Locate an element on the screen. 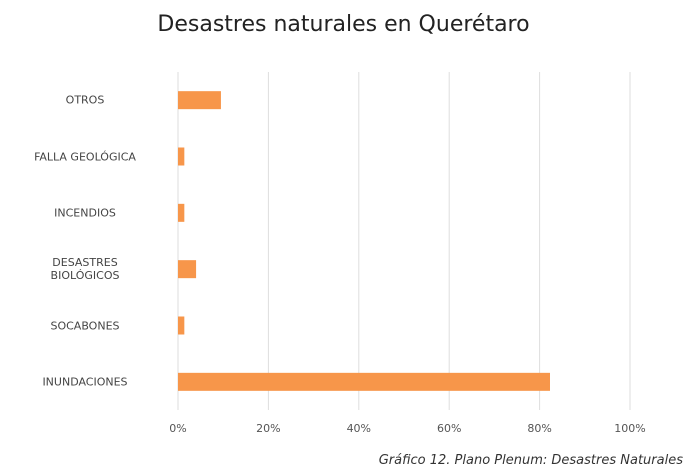 The height and width of the screenshot is (470, 687). x-tick-label: 20% is located at coordinates (268, 428).